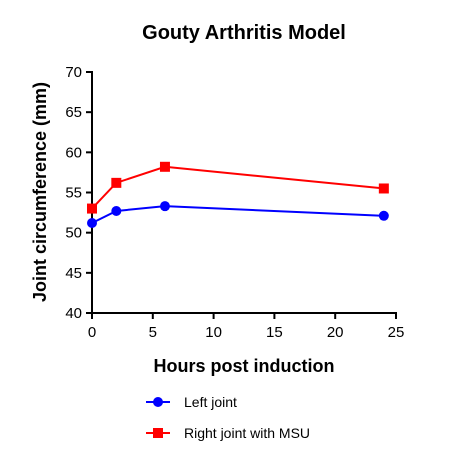 The image size is (454, 457). Describe the element at coordinates (274, 332) in the screenshot. I see `x-tick-label: 15` at that location.